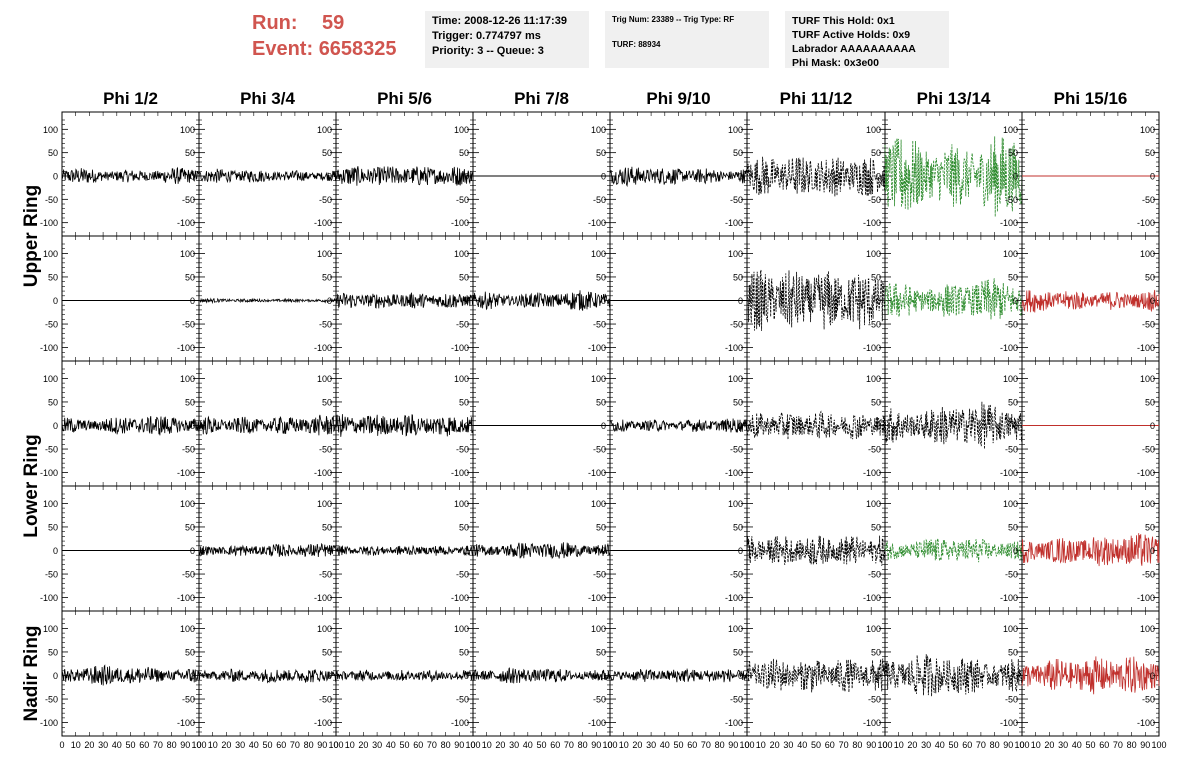  What do you see at coordinates (954, 98) in the screenshot?
I see `column-title: Phi 13/14` at bounding box center [954, 98].